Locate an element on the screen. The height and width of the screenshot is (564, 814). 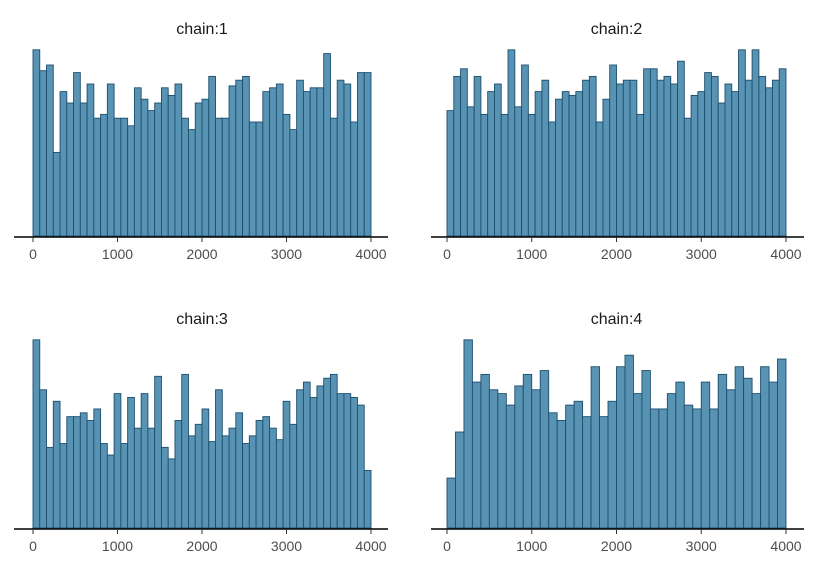
x-tick-label: 0 is located at coordinates (33, 546).